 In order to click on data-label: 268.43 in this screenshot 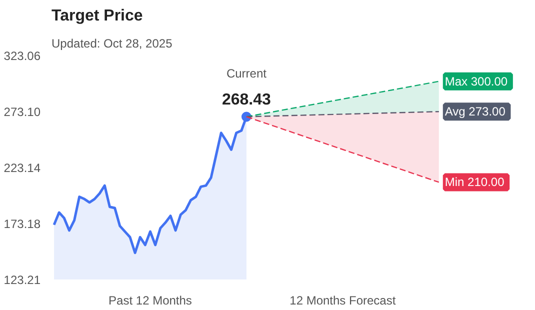, I will do `click(247, 100)`.